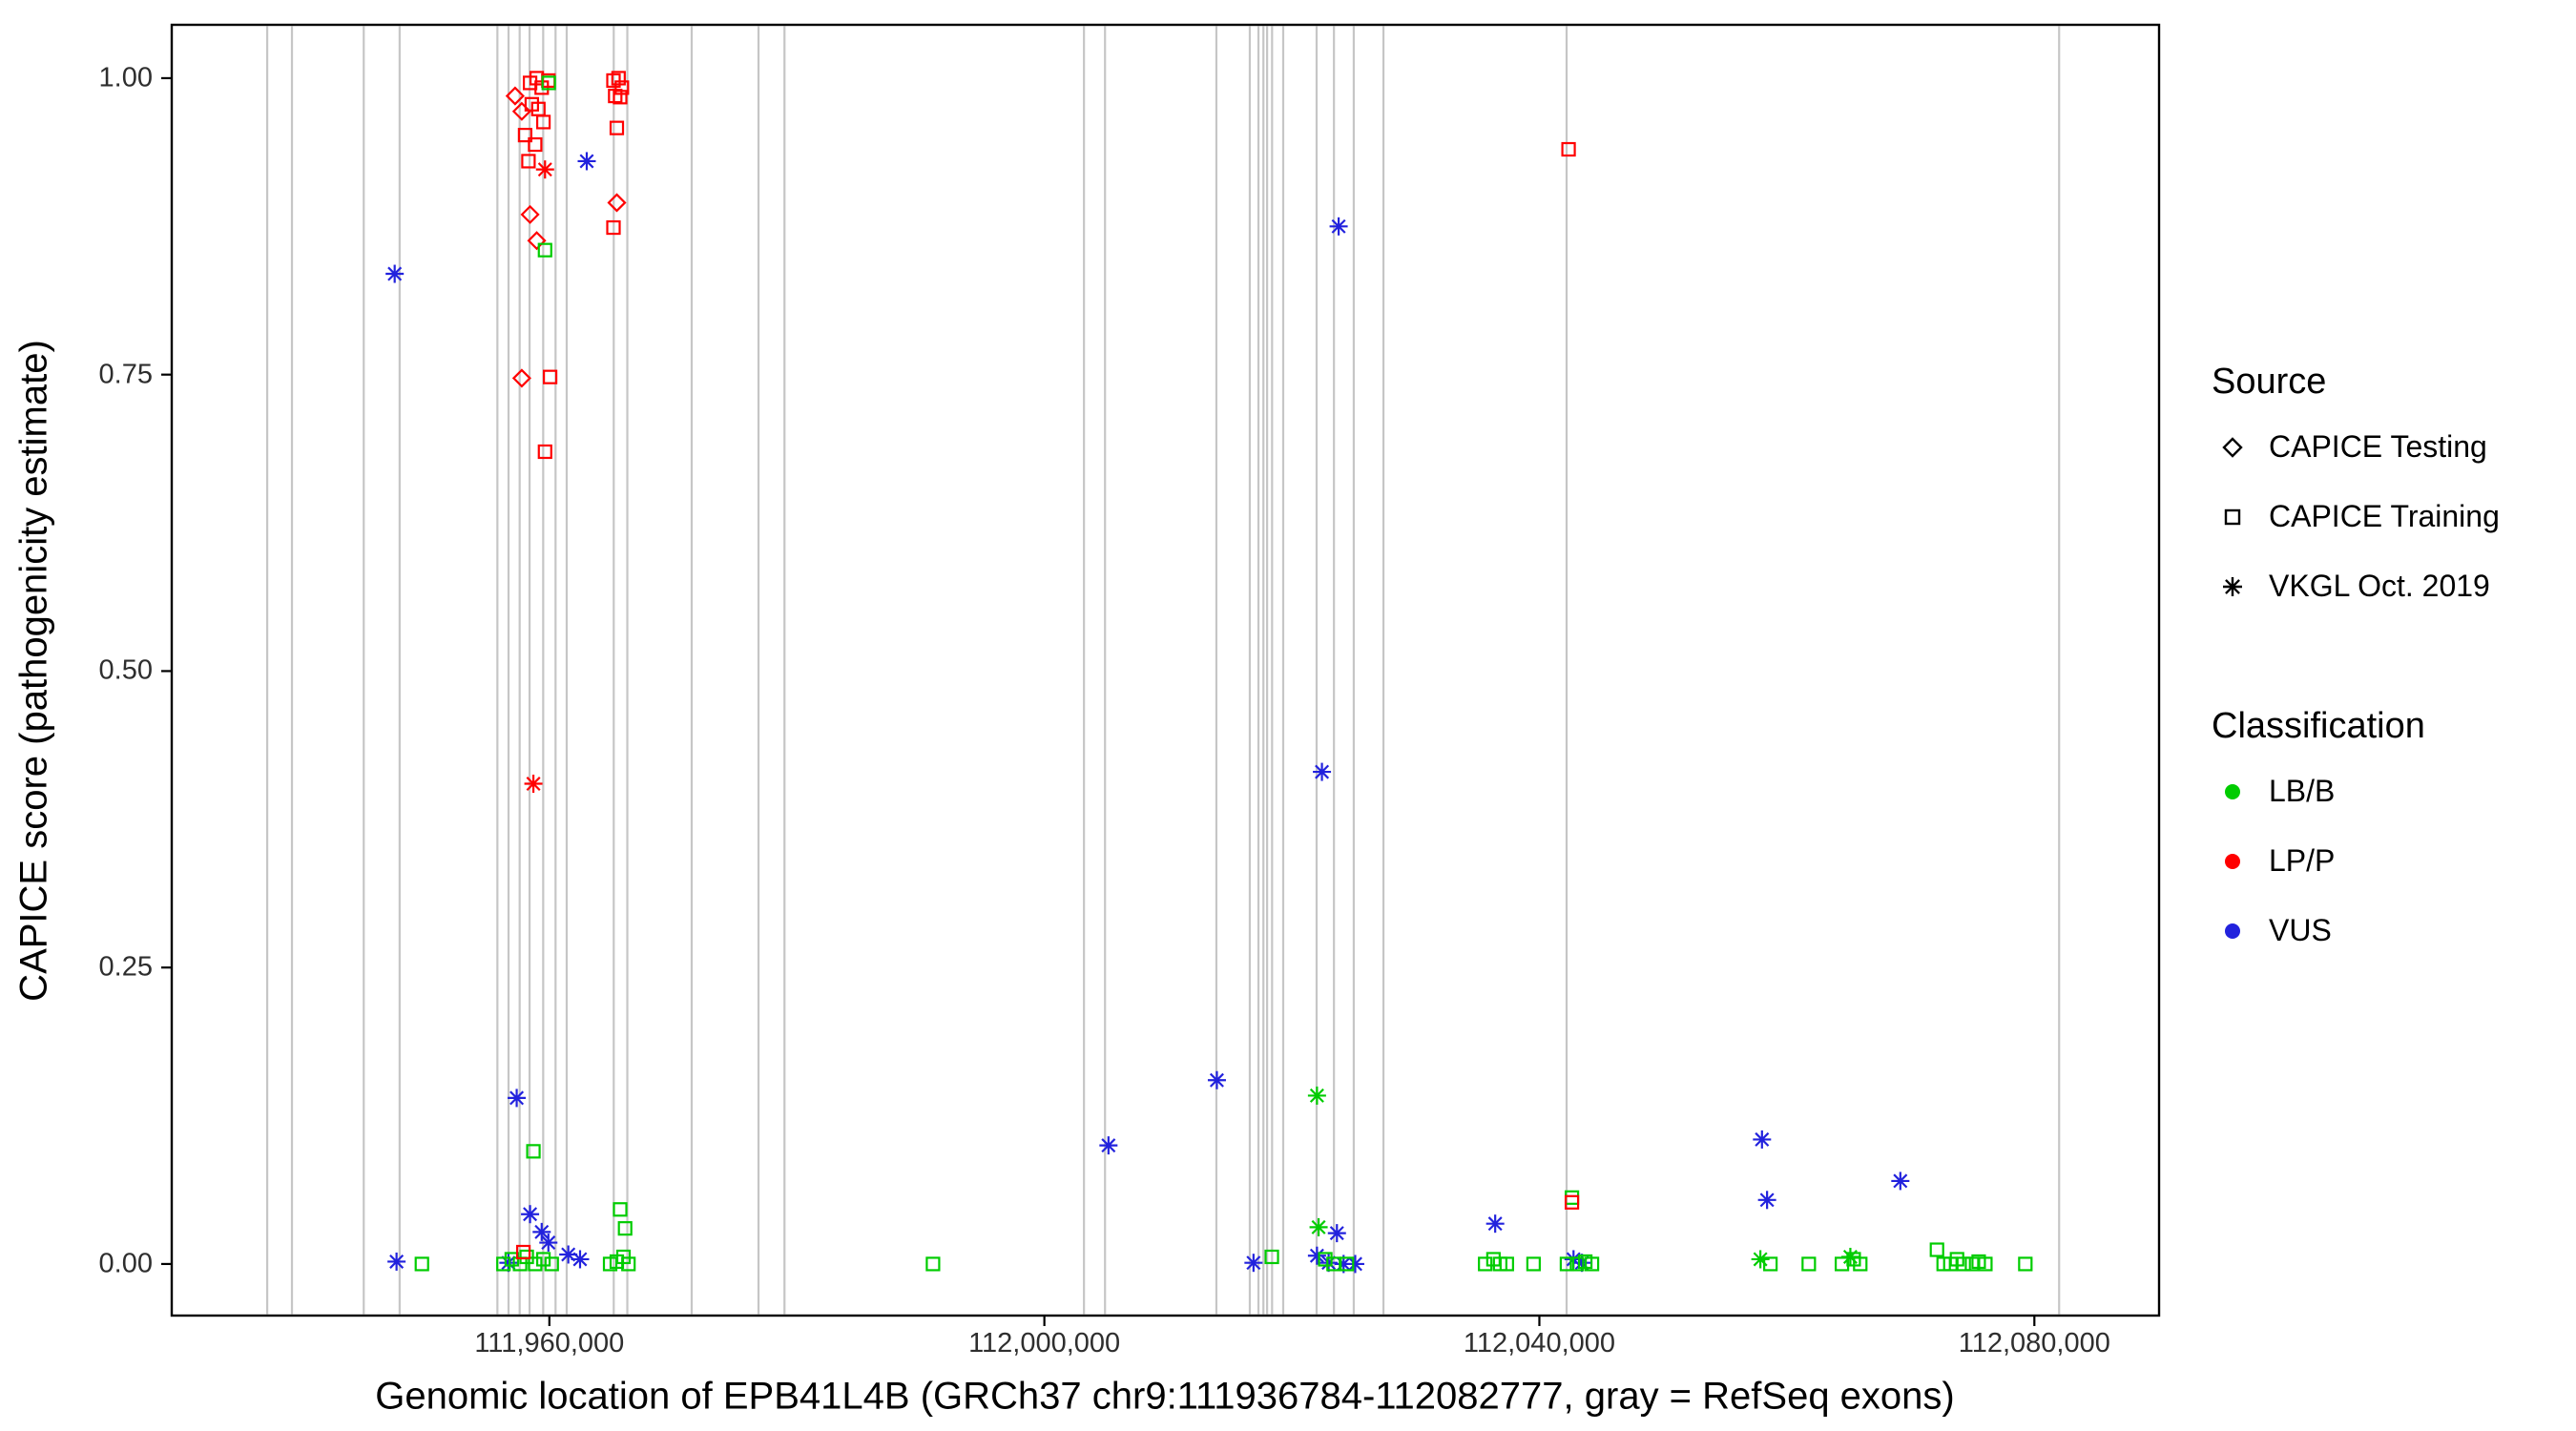 The width and height of the screenshot is (2576, 1431). I want to click on y-axis-title: CAPICE score (pathogenicity estimate), so click(33, 671).